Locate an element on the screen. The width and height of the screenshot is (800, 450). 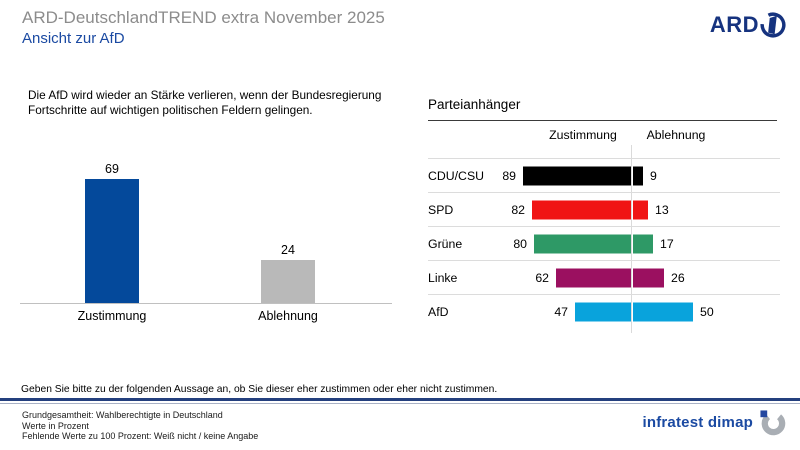
party-row-linke: Linke 62 26 is located at coordinates (604, 277).